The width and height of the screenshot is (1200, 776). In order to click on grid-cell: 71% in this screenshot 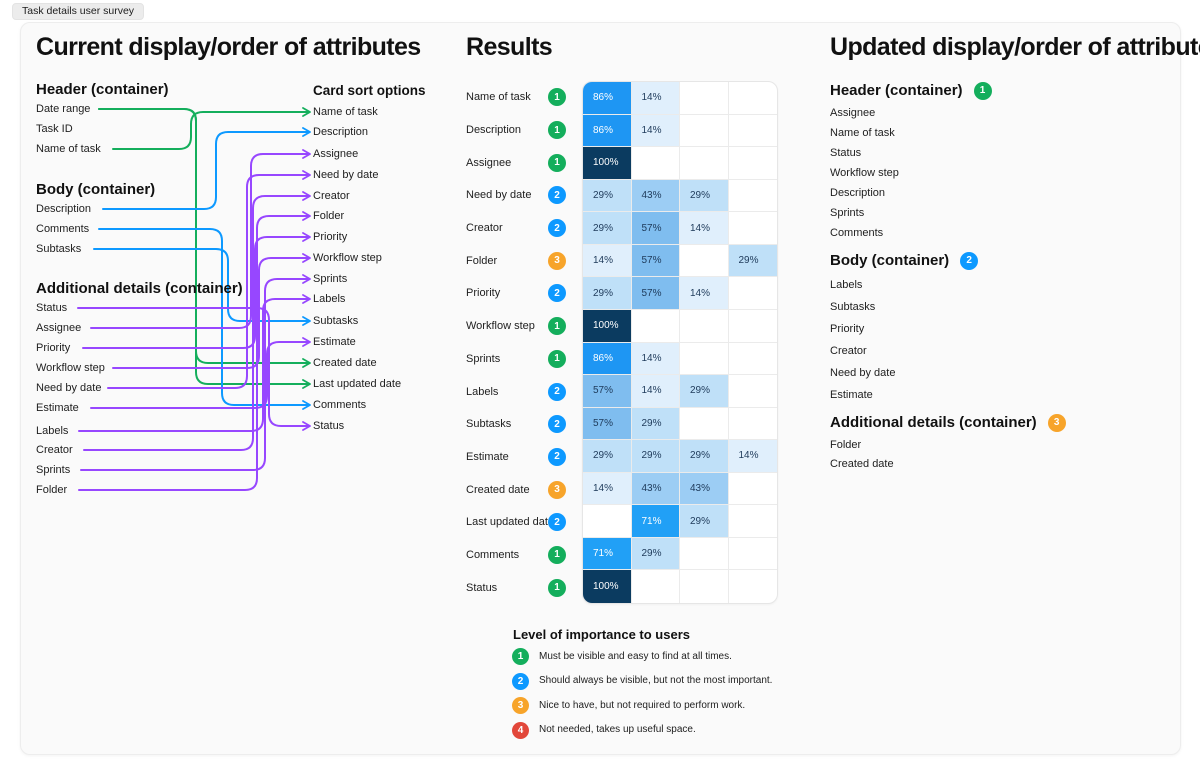, I will do `click(655, 521)`.